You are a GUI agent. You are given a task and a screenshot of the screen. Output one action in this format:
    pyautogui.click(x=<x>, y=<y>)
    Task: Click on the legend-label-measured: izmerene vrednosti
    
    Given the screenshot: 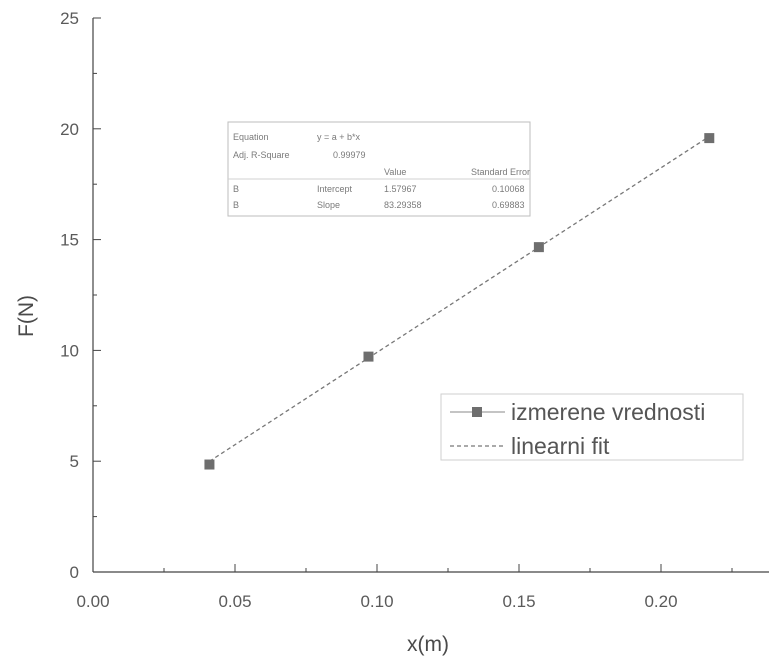 What is the action you would take?
    pyautogui.click(x=608, y=412)
    